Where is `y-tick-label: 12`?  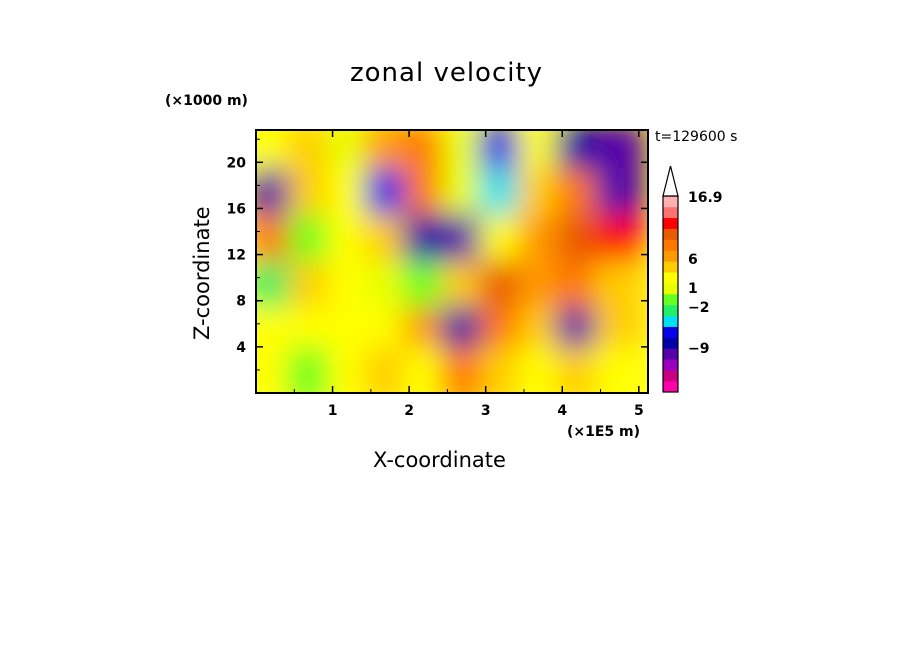
y-tick-label: 12 is located at coordinates (236, 256).